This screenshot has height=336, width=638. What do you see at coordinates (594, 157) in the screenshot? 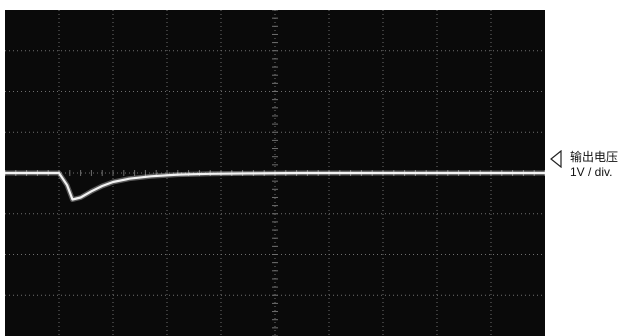
I see `channel-name: 输出电压` at bounding box center [594, 157].